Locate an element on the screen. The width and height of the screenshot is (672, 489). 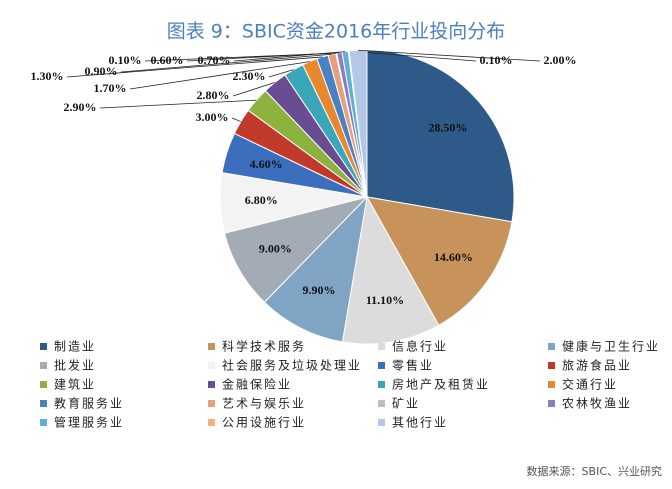
data-label: 14.60% is located at coordinates (453, 257).